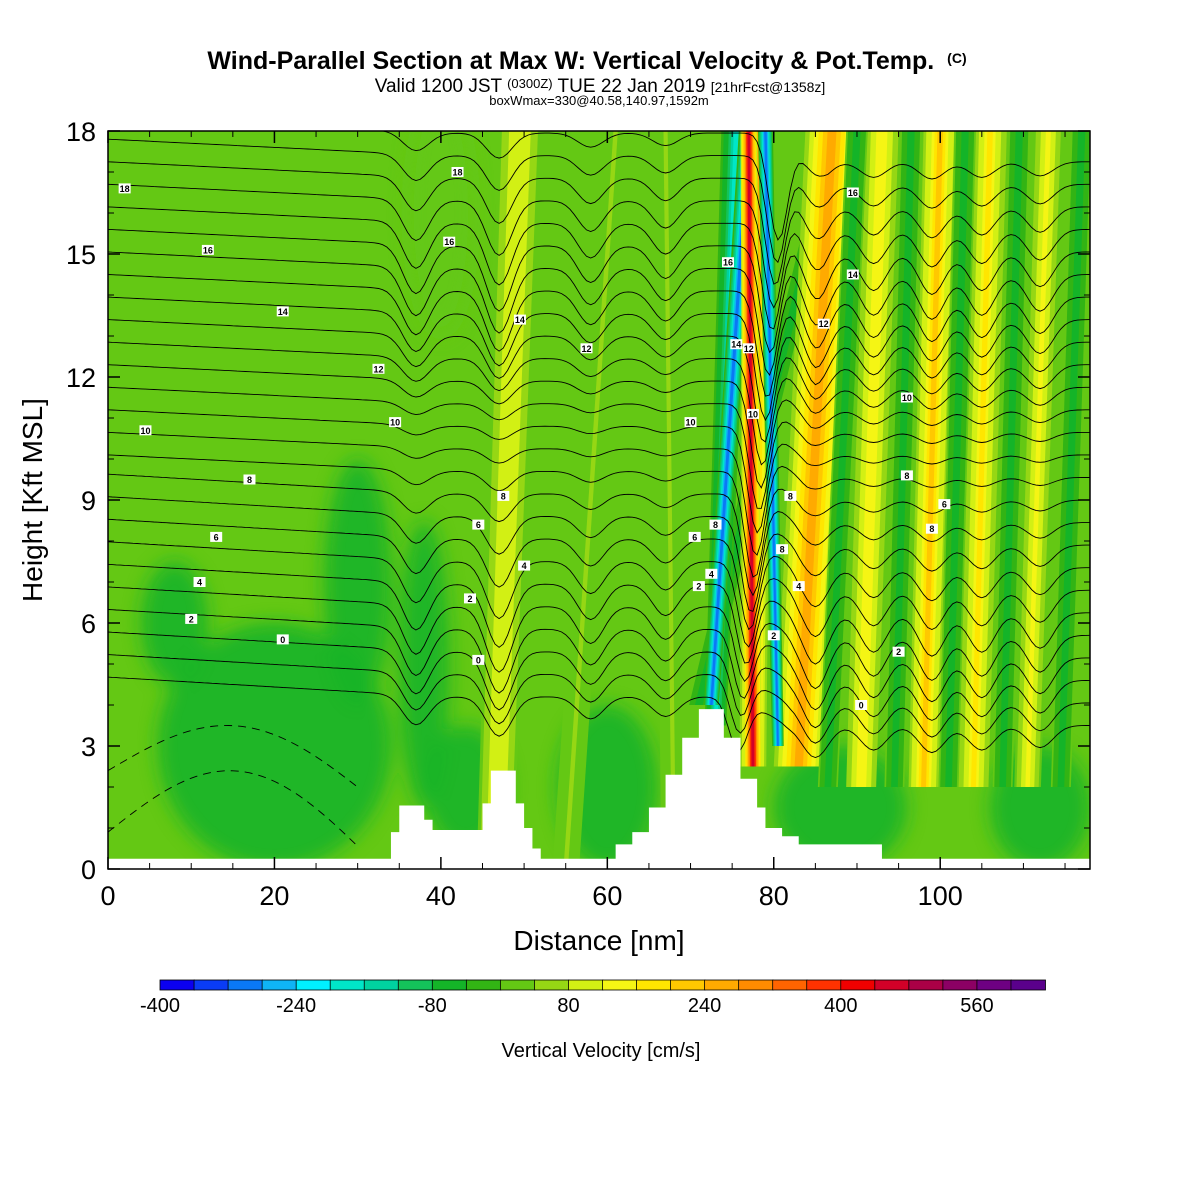 The height and width of the screenshot is (1200, 1200). What do you see at coordinates (441, 896) in the screenshot?
I see `x-tick-label: 40` at bounding box center [441, 896].